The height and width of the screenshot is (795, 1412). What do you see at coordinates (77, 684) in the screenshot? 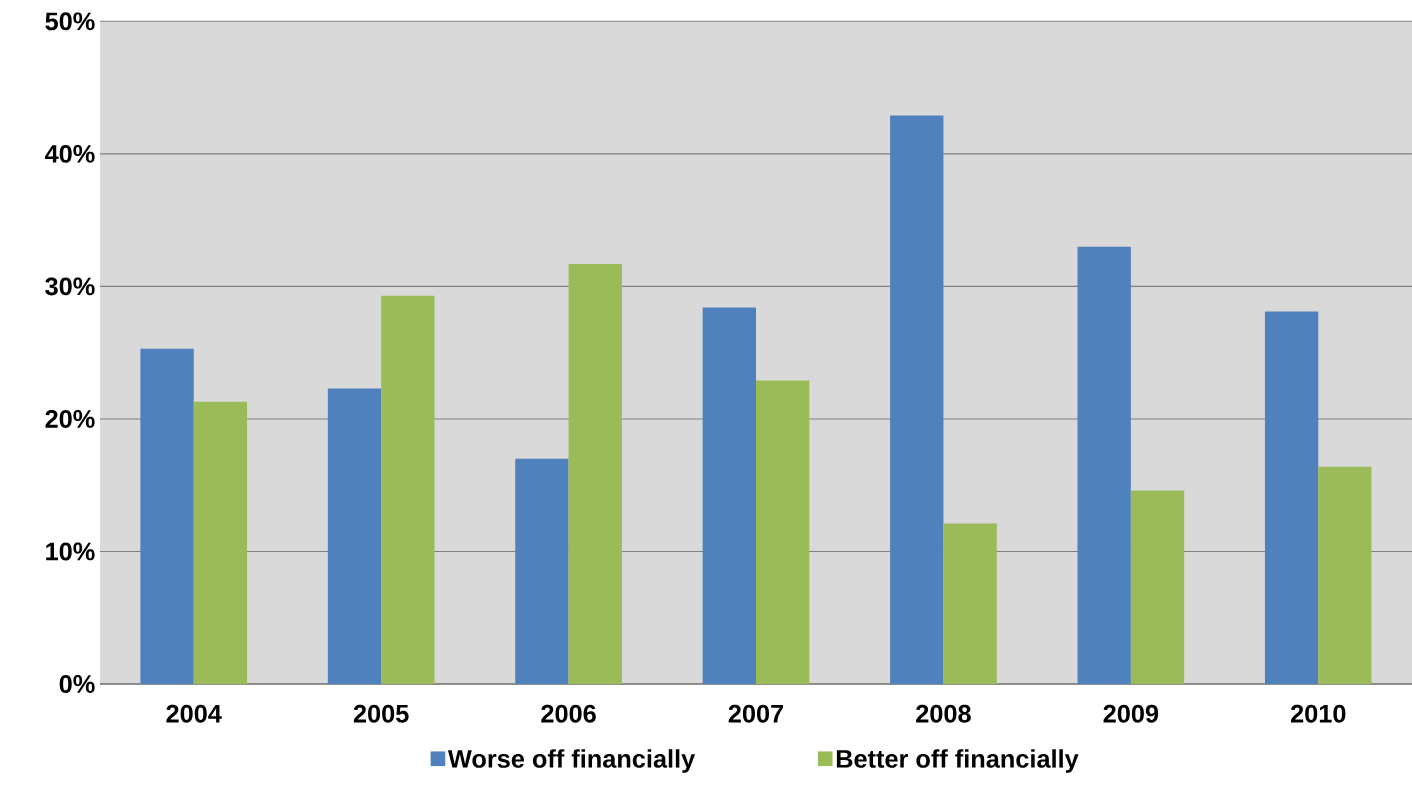
I see `y-tick-label: 0%` at bounding box center [77, 684].